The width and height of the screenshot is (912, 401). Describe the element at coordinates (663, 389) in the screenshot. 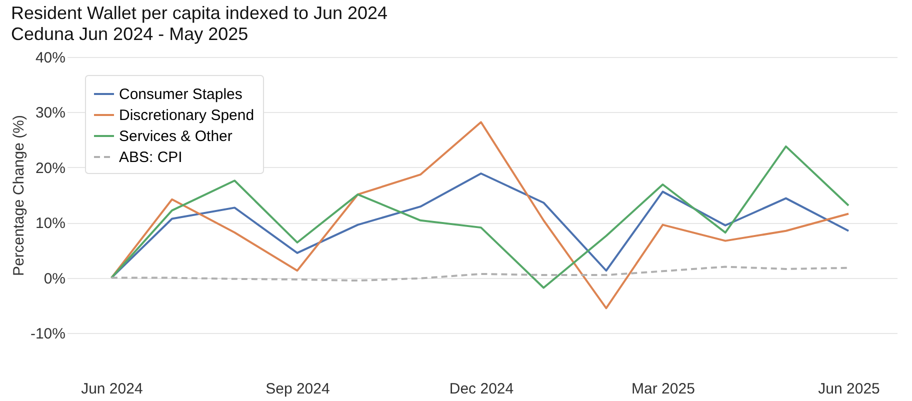

I see `x-tick-label: Mar 2025` at that location.